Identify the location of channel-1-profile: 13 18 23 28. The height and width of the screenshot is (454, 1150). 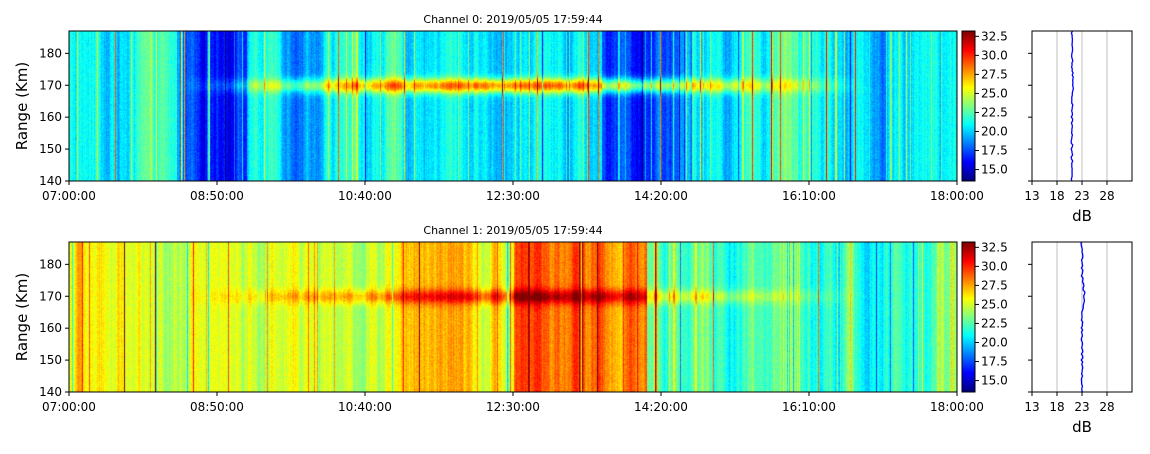
(1078, 327).